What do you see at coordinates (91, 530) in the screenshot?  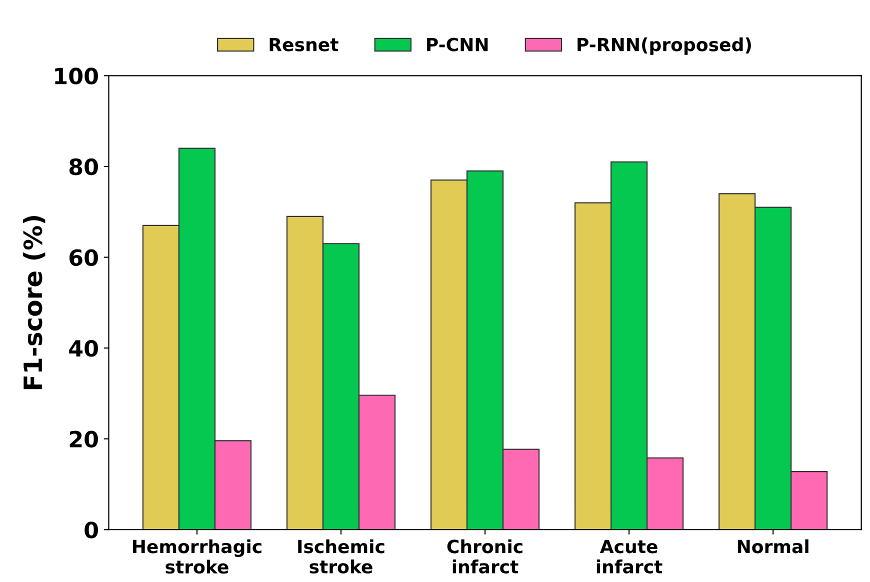 I see `y-tick-label: 0` at bounding box center [91, 530].